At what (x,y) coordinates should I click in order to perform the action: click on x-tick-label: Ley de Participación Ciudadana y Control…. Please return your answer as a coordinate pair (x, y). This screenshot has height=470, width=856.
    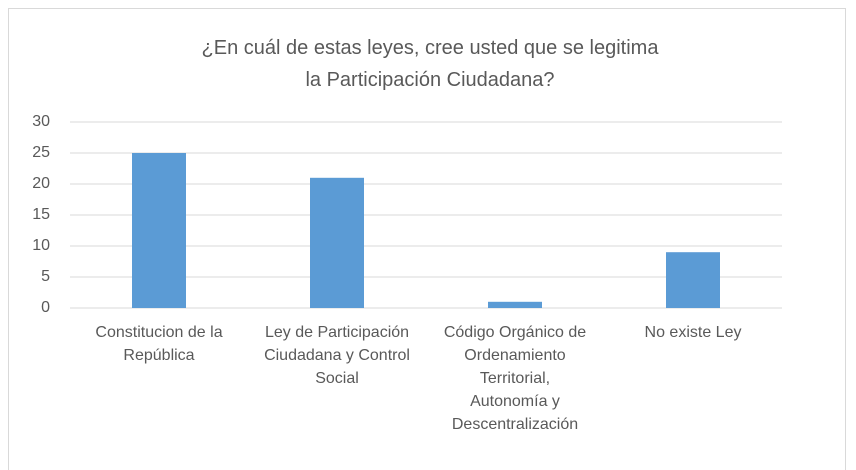
    Looking at the image, I should click on (337, 355).